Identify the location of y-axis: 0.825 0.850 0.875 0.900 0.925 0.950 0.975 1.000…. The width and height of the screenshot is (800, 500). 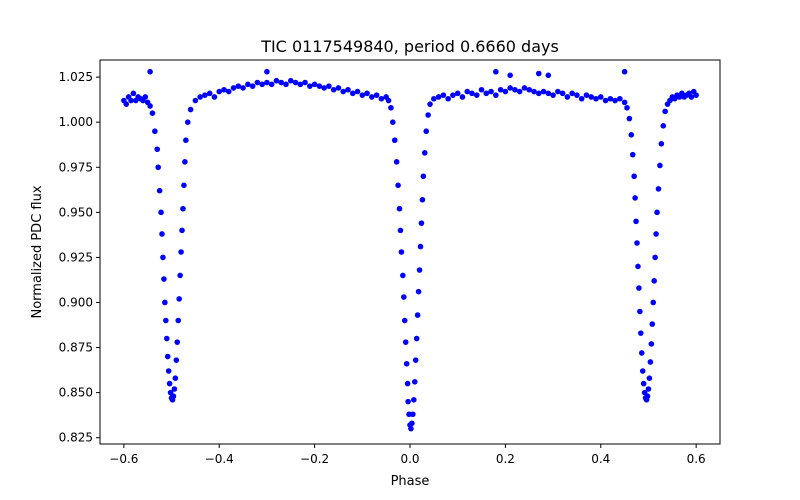
(79, 257).